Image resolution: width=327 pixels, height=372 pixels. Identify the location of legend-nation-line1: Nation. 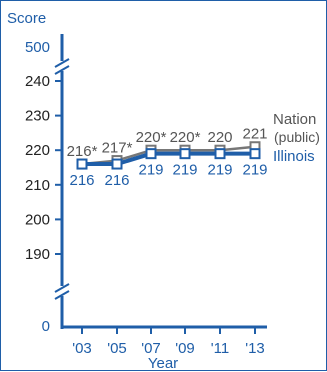
(294, 119).